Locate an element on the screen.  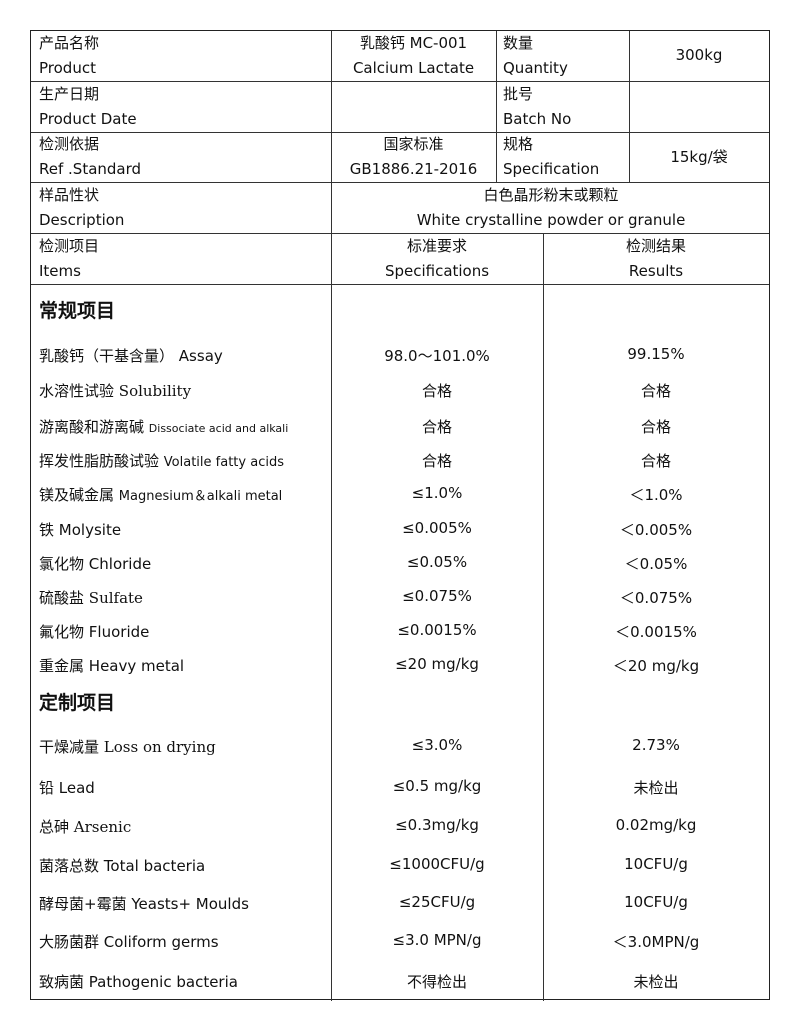
item-name-cn: 总砷 is located at coordinates (54, 827).